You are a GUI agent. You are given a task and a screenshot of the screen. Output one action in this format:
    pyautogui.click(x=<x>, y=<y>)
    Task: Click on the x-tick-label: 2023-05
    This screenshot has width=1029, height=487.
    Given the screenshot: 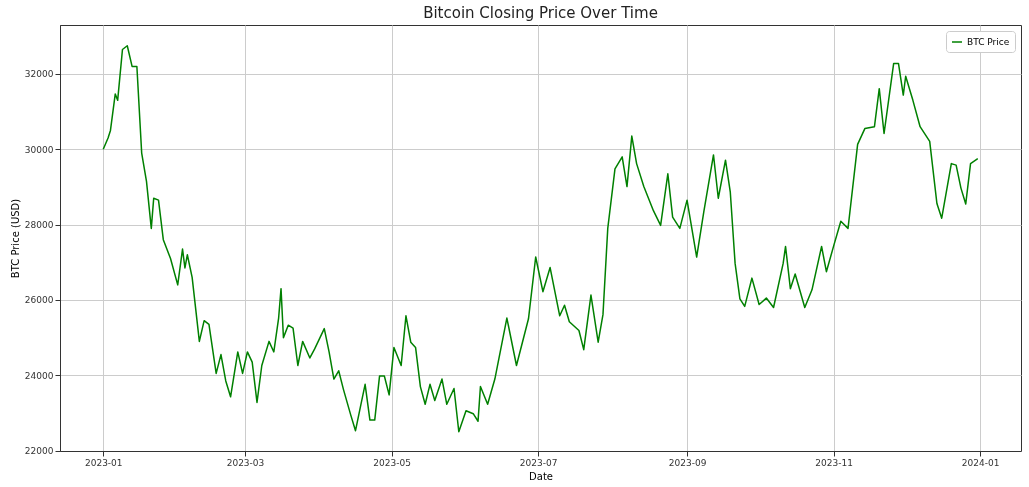 What is the action you would take?
    pyautogui.click(x=392, y=462)
    